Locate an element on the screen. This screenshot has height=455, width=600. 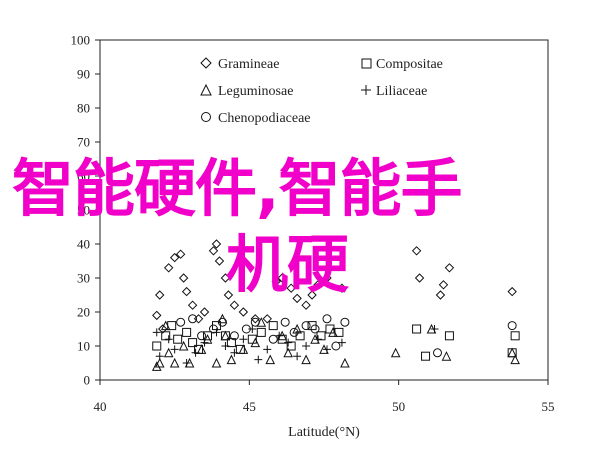
legend-marker-diamond is located at coordinates (206, 63).